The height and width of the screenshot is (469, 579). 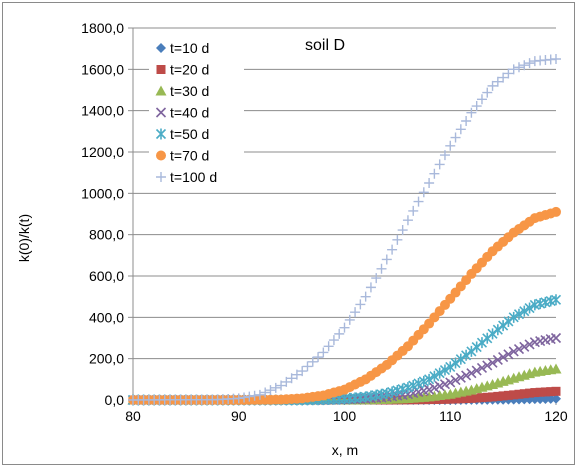 What do you see at coordinates (189, 113) in the screenshot?
I see `legend-label: t=40 d` at bounding box center [189, 113].